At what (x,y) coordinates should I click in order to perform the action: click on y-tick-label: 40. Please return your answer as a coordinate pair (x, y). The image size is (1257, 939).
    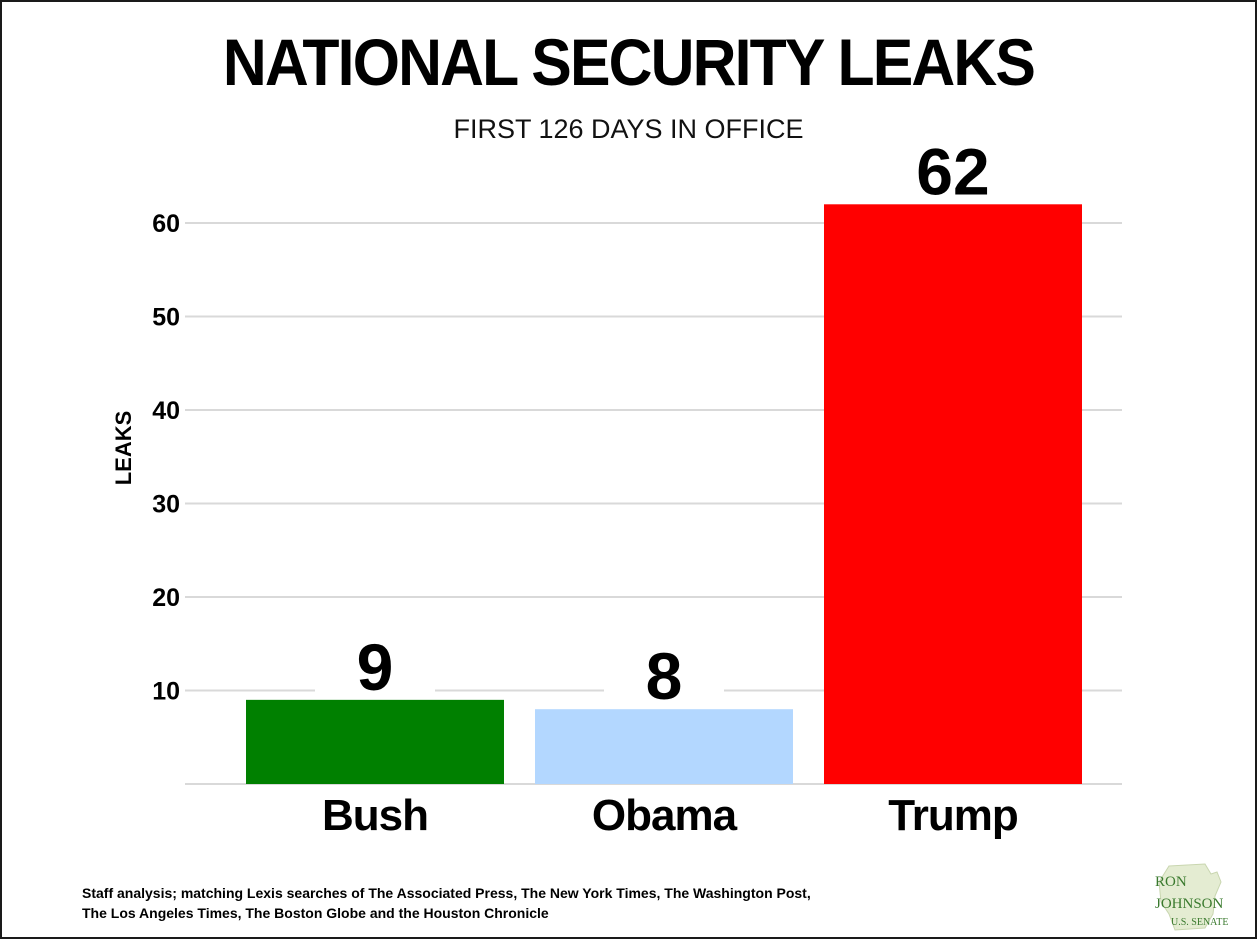
    Looking at the image, I should click on (166, 411).